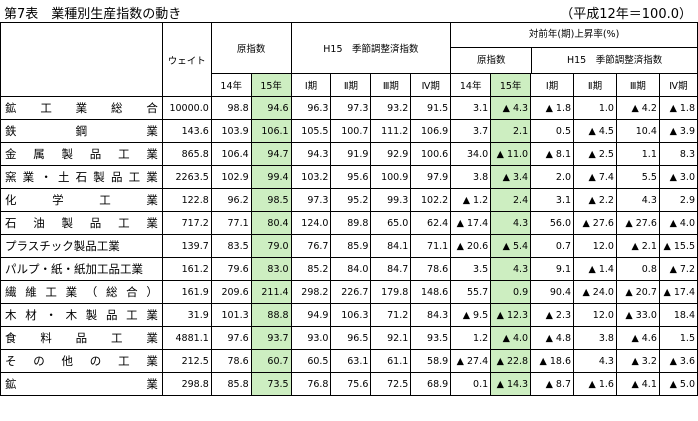 This screenshot has width=698, height=421. I want to click on cell-k2: 96.5, so click(351, 338).